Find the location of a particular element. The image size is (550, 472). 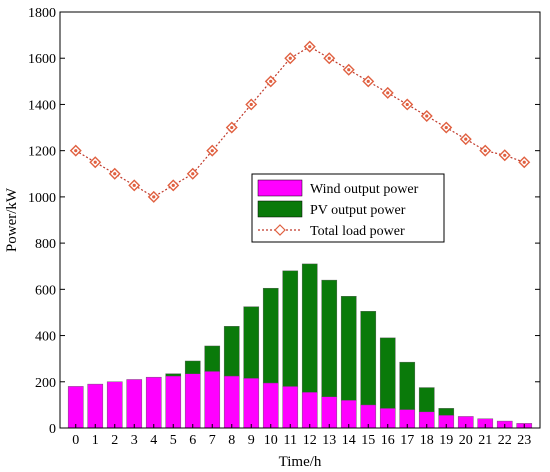

legend-label-pv: PV output power is located at coordinates (358, 210).